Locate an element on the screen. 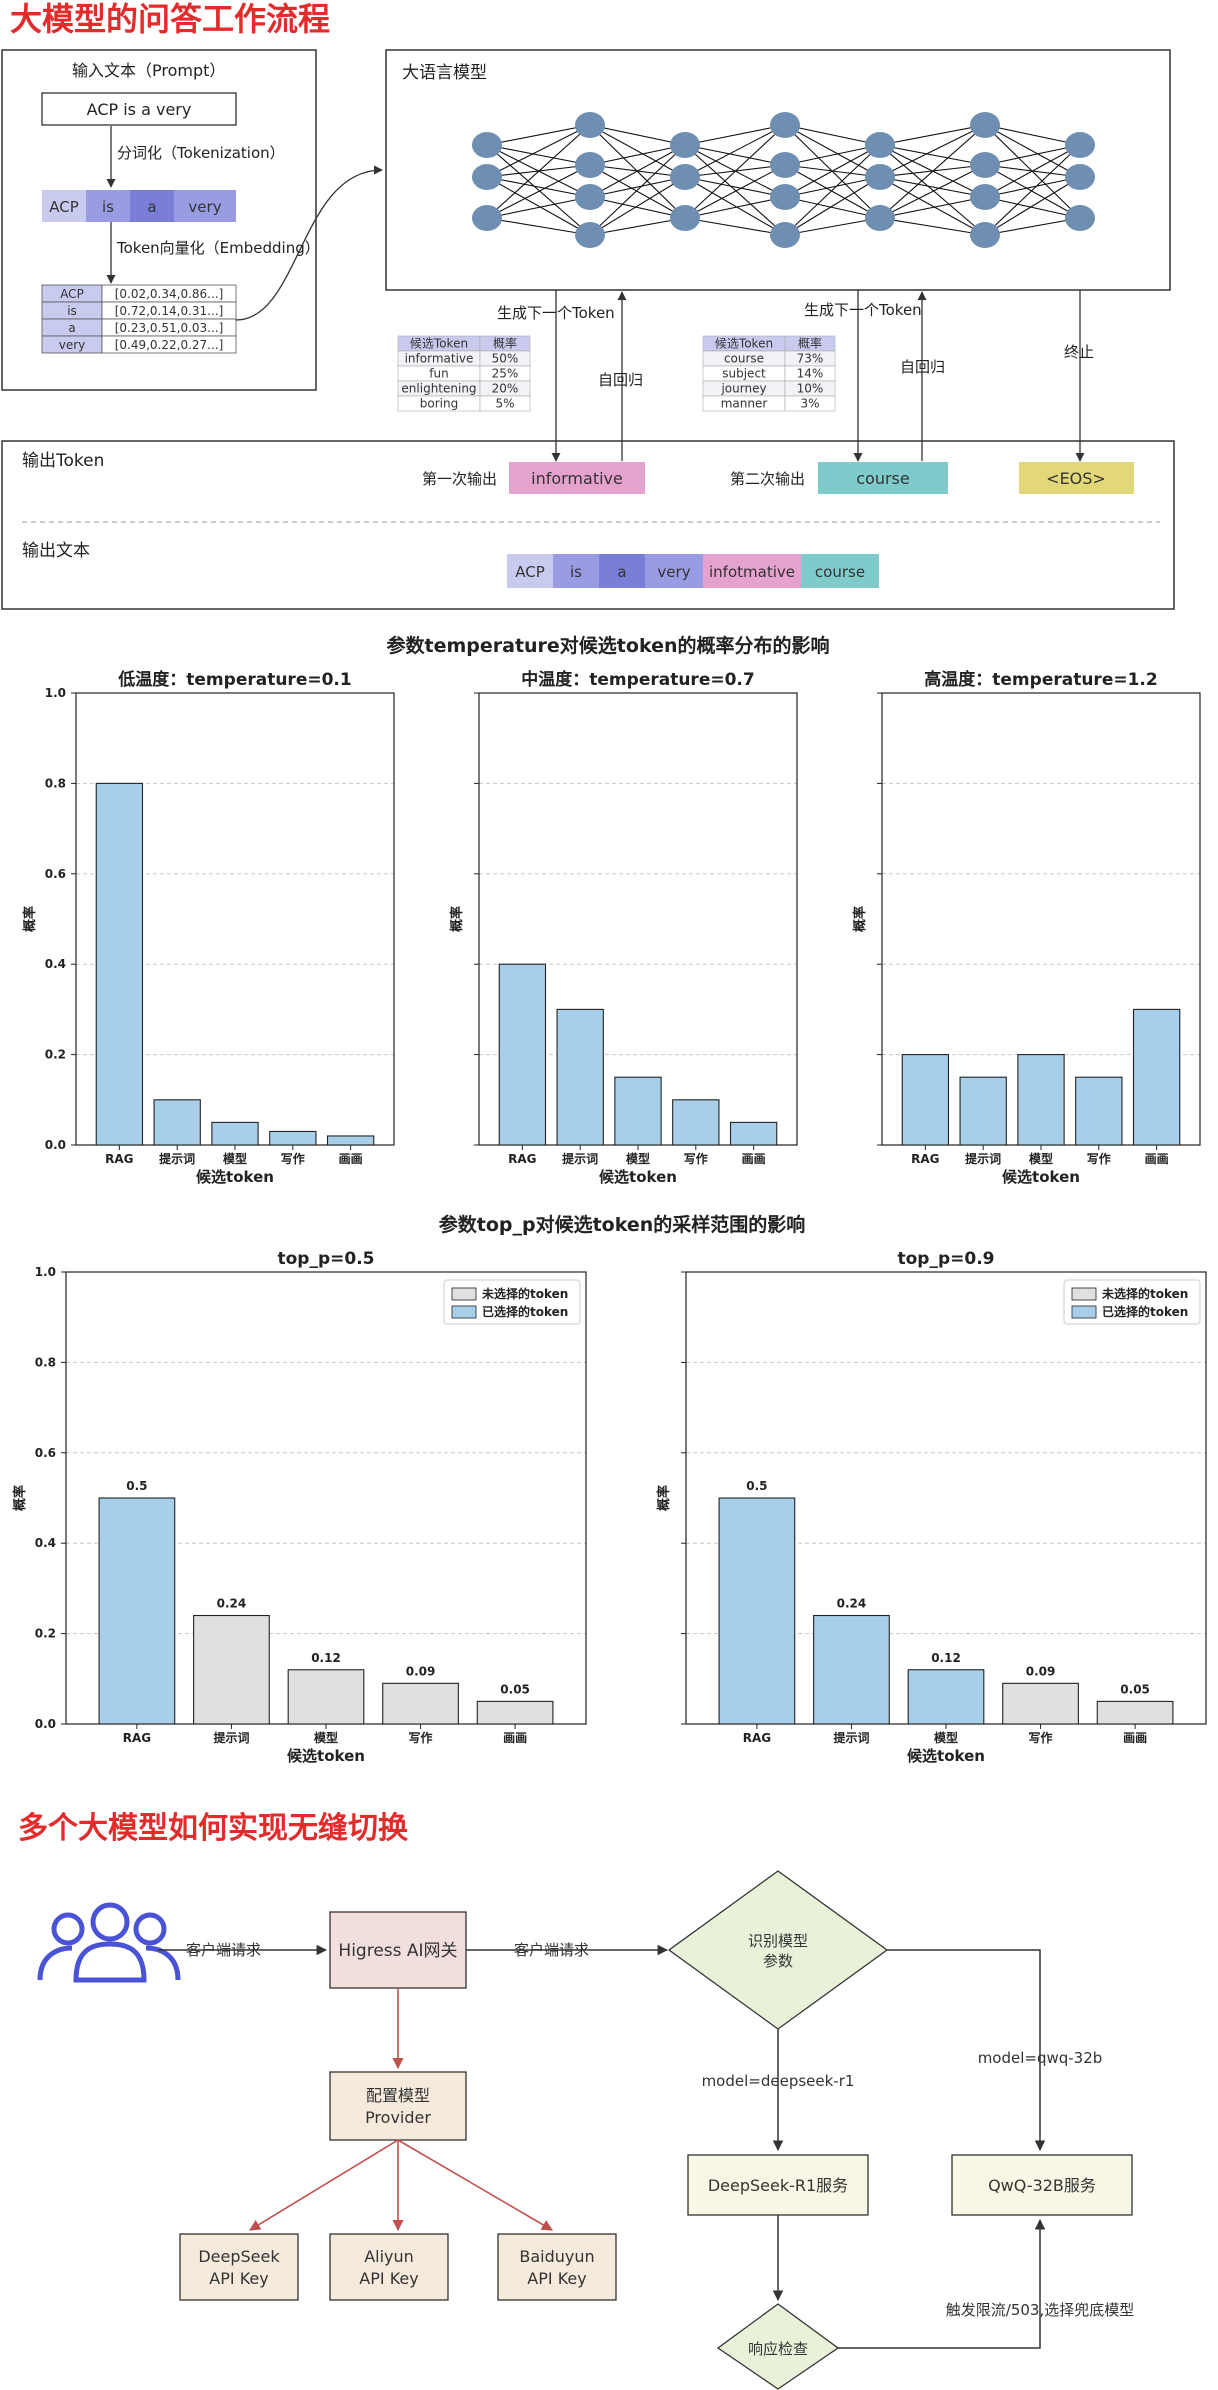 The image size is (1218, 2390). chart-title: 中温度：temperature=0.7 is located at coordinates (637, 679).